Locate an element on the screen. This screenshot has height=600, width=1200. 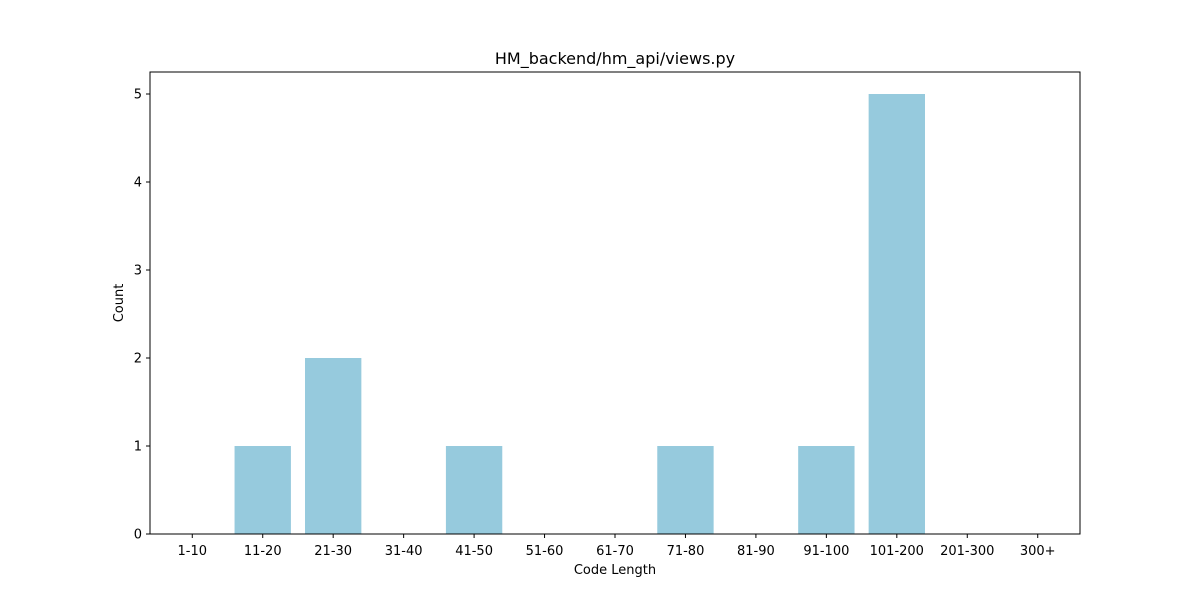
x-tick-label: 21-30 is located at coordinates (333, 551).